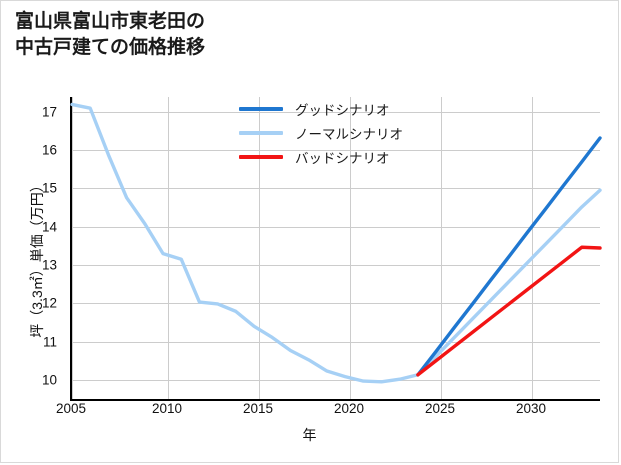 This screenshot has height=465, width=621. I want to click on page-title: 富山県富山市東老田の 中古戸建ての価格推移, so click(110, 34).